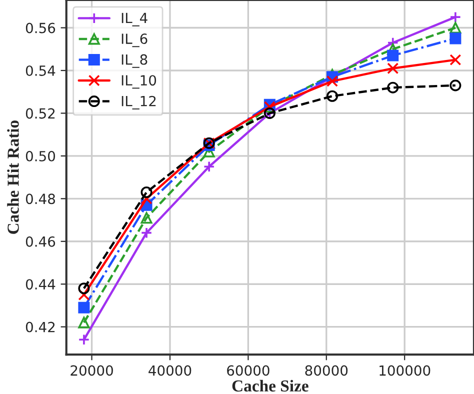 Image resolution: width=474 pixels, height=394 pixels. What do you see at coordinates (91, 370) in the screenshot?
I see `x-tick-label: 20000` at bounding box center [91, 370].